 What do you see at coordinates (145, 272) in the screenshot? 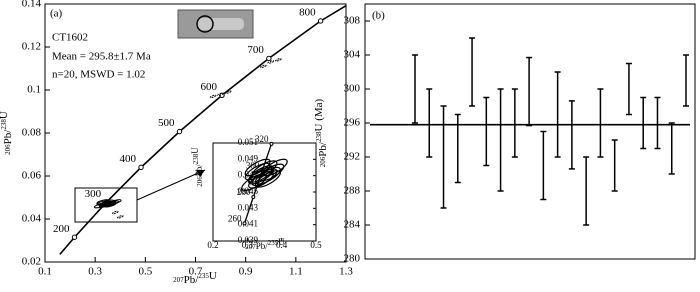
I see `x-tick-label: 0.5` at bounding box center [145, 272].